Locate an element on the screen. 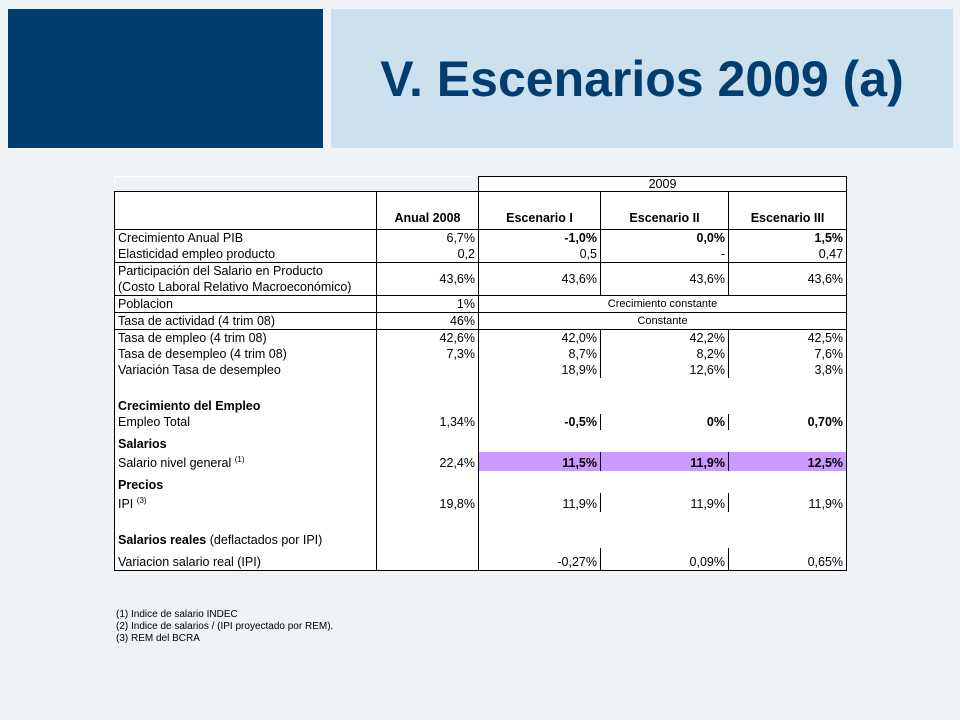 This screenshot has width=960, height=720. slide-title: V. Escenarios 2009 (a) is located at coordinates (642, 78).